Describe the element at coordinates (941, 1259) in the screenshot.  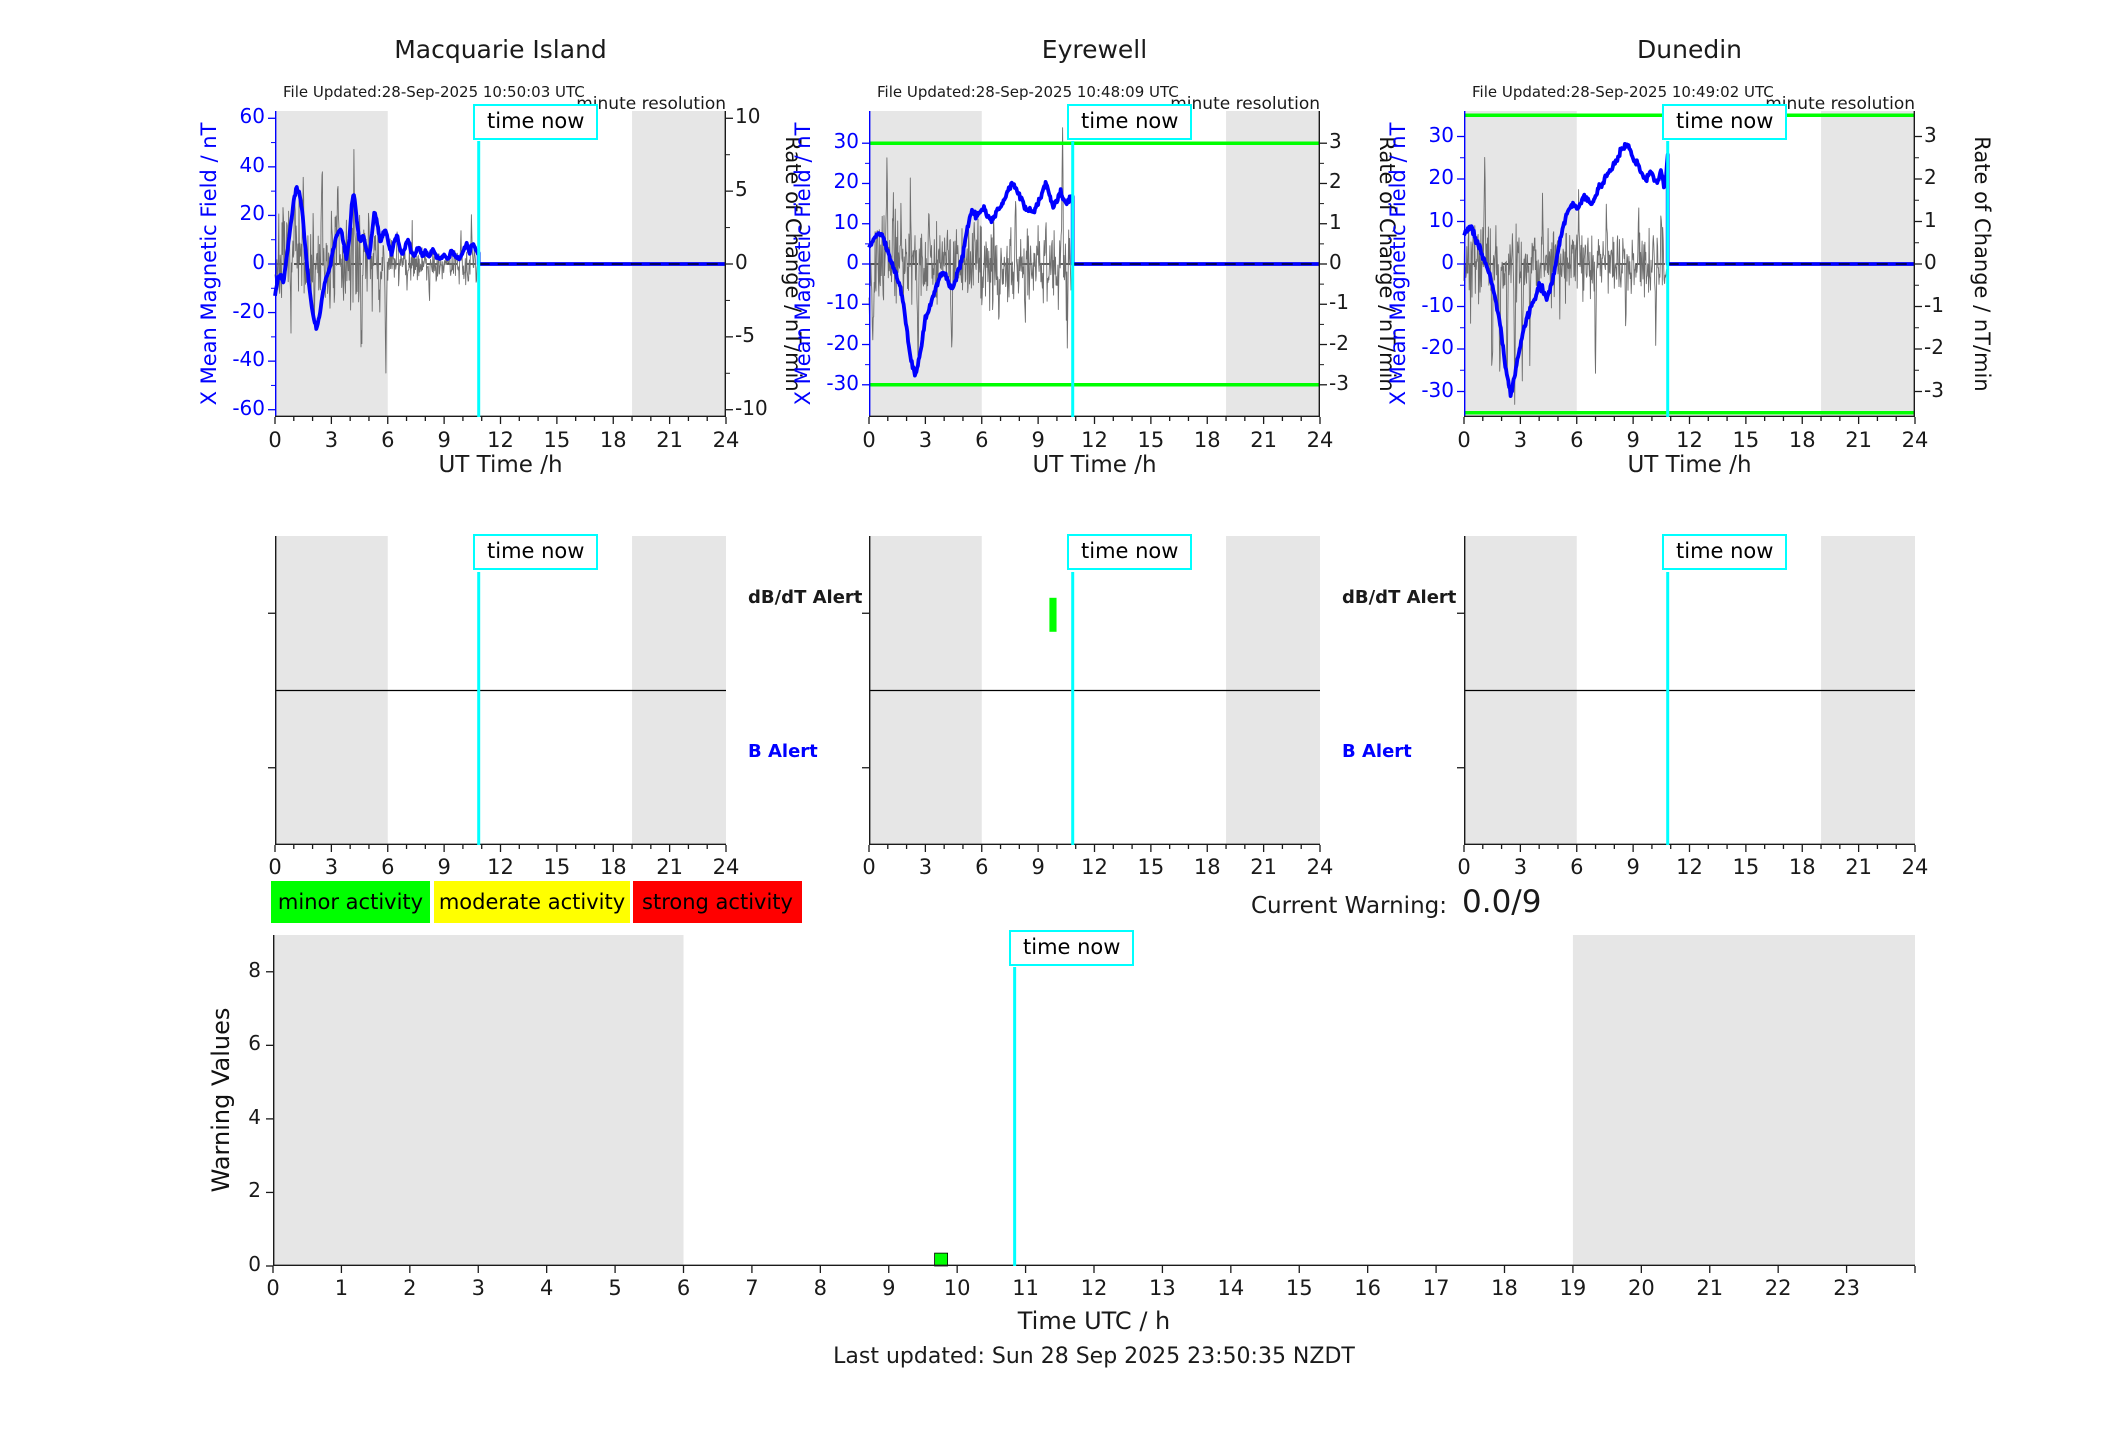
I see `warning-bar` at that location.